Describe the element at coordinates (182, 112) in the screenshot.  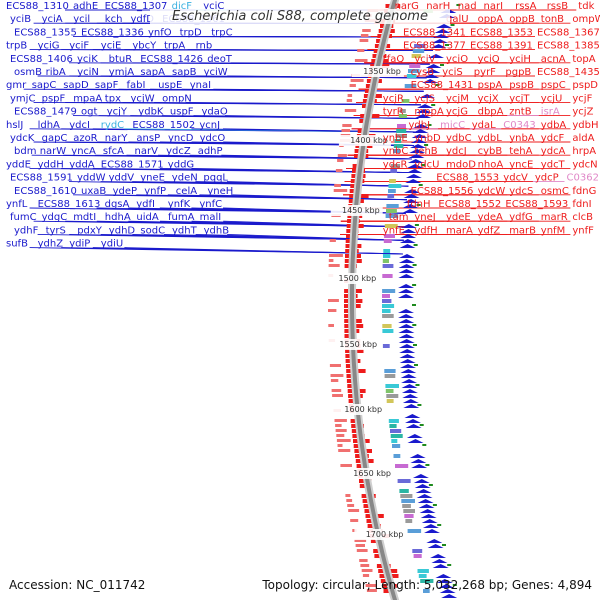
I see `gene-label: uspF` at that location.